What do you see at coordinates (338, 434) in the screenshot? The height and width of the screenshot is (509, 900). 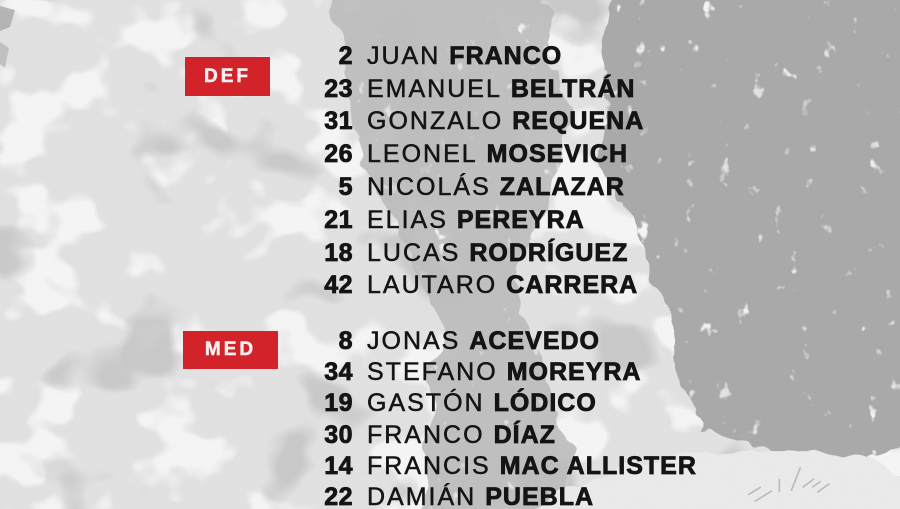 I see `player-number: 30` at bounding box center [338, 434].